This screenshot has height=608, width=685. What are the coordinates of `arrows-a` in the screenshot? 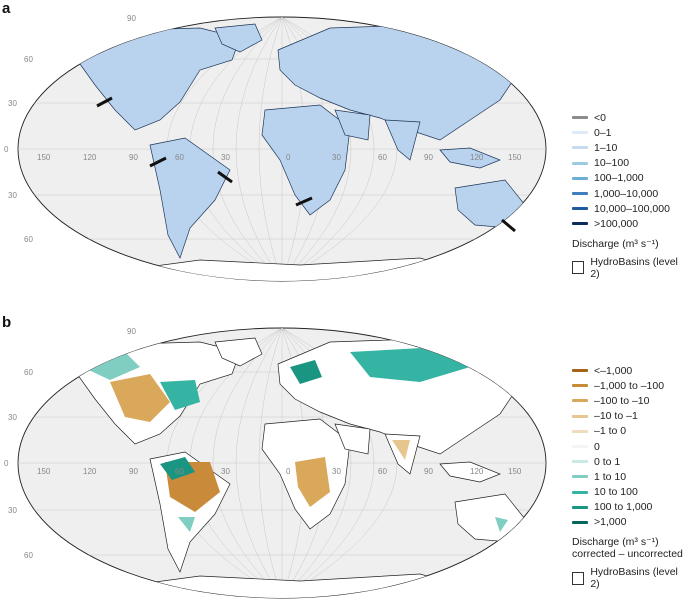 It's located at (306, 164).